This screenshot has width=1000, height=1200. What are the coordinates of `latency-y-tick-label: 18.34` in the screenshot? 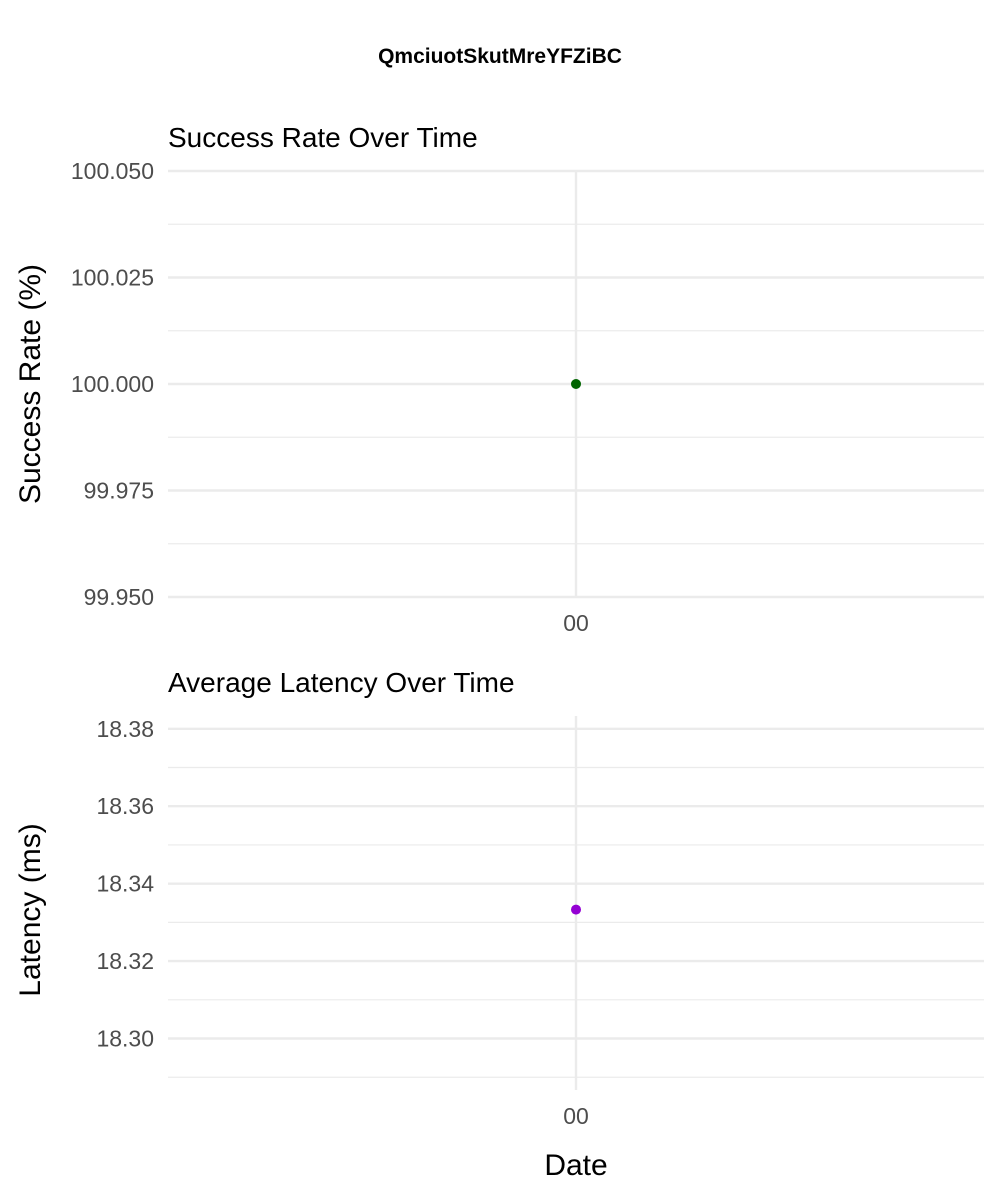 It's located at (125, 884).